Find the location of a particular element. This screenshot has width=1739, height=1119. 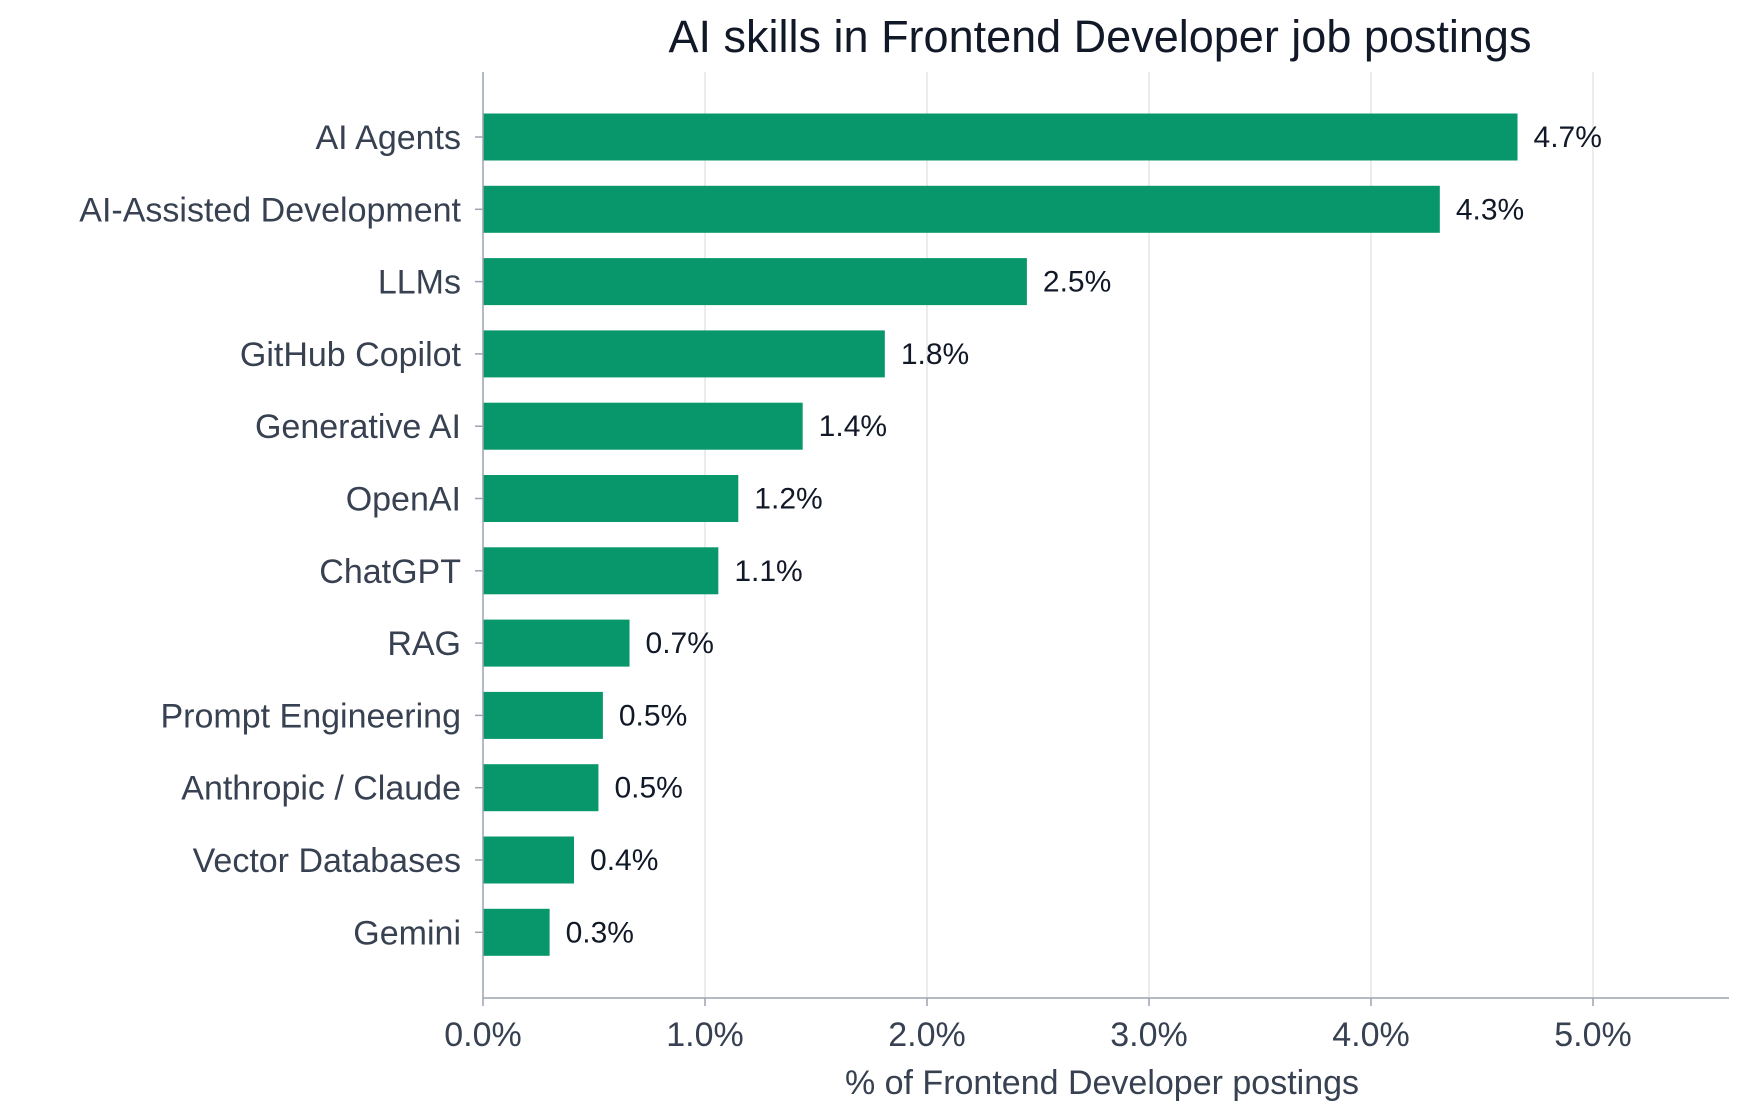

value-label: 0.3% is located at coordinates (600, 932).